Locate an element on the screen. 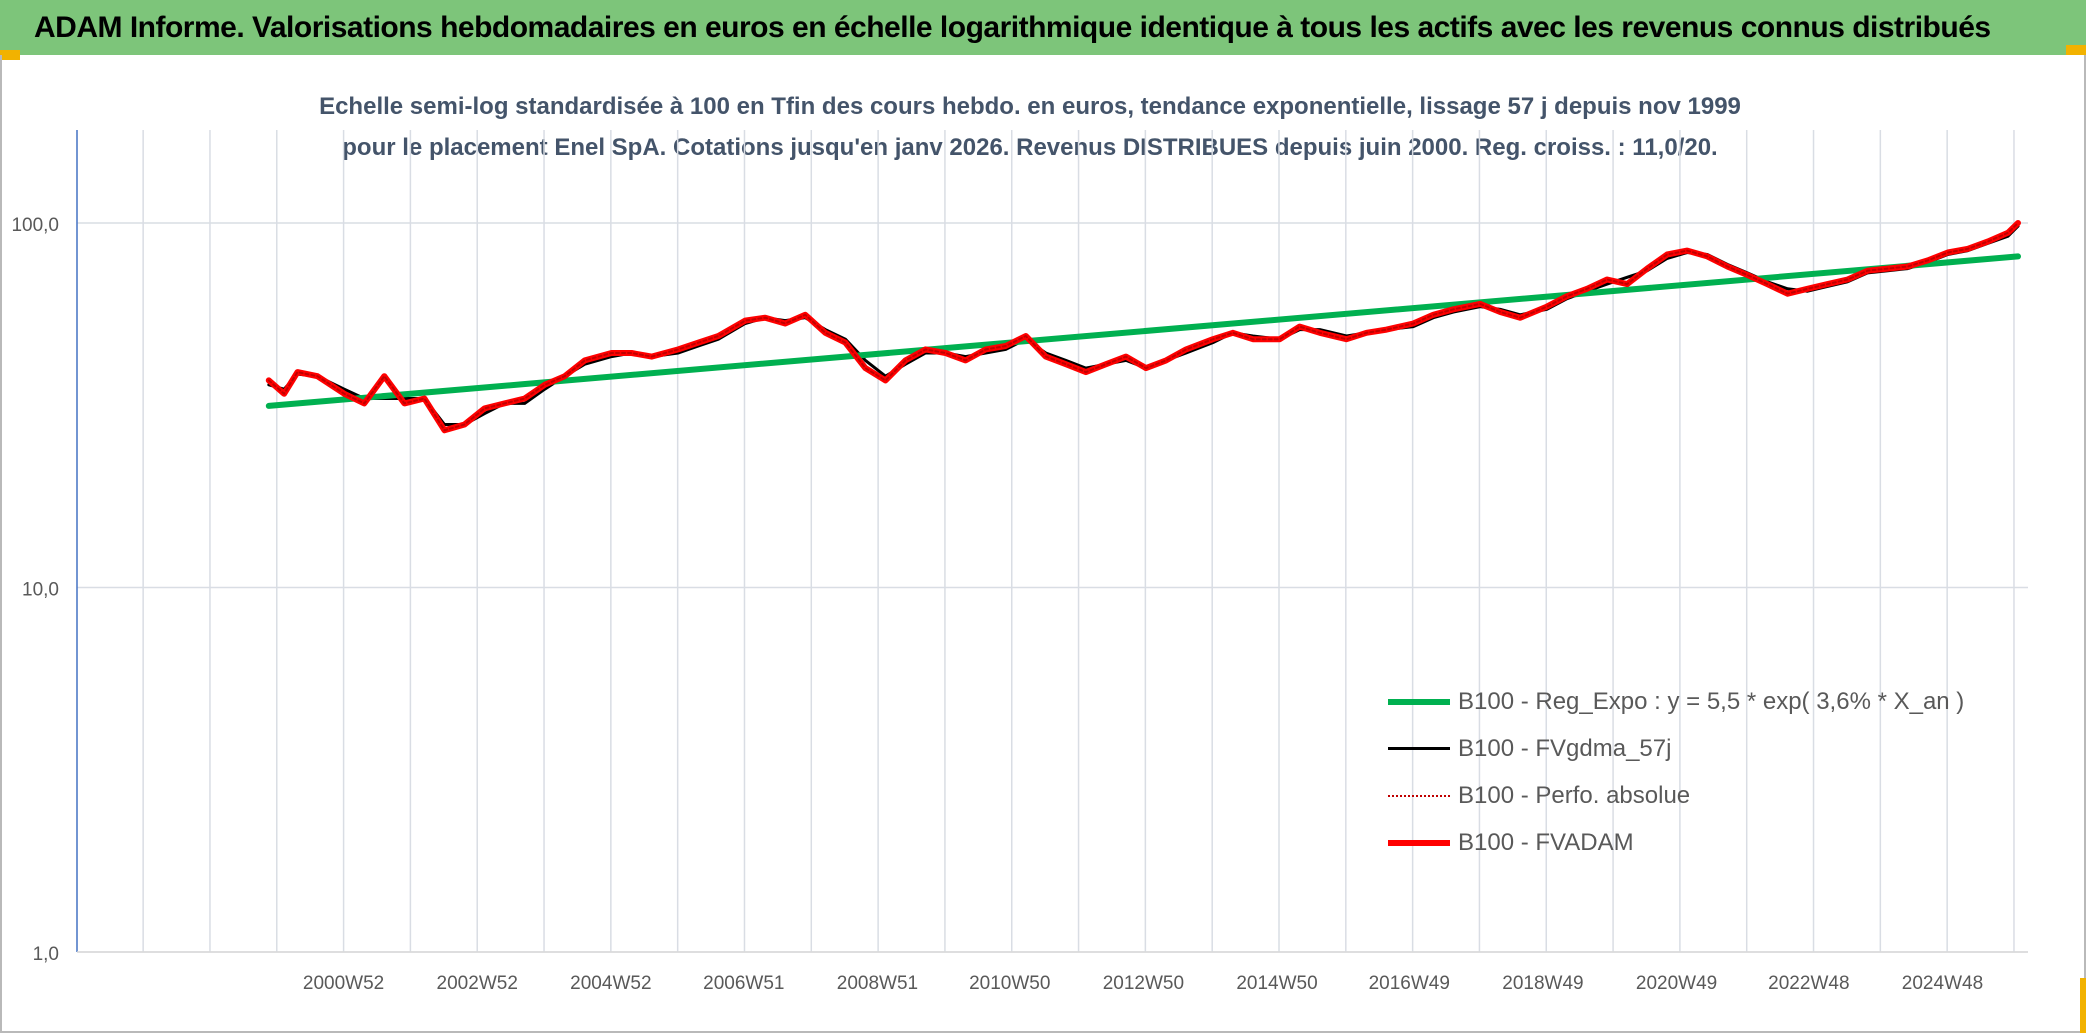  edge-tab is located at coordinates (2083, 1005).